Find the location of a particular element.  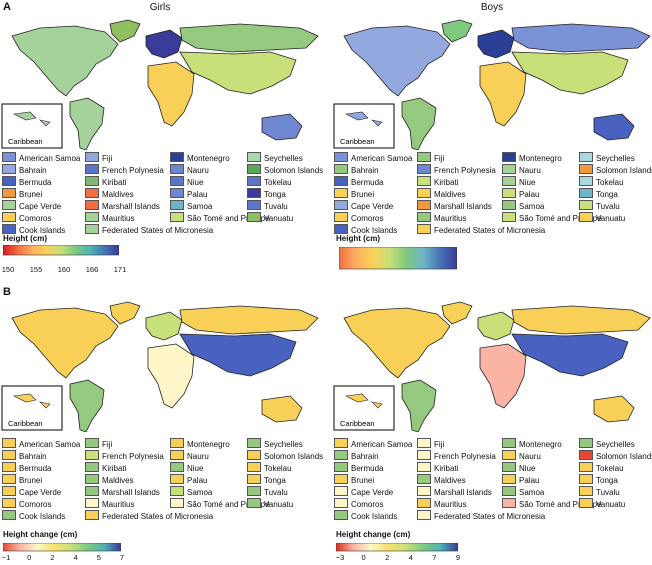

colorbar-tick-label: 155 is located at coordinates (36, 269).